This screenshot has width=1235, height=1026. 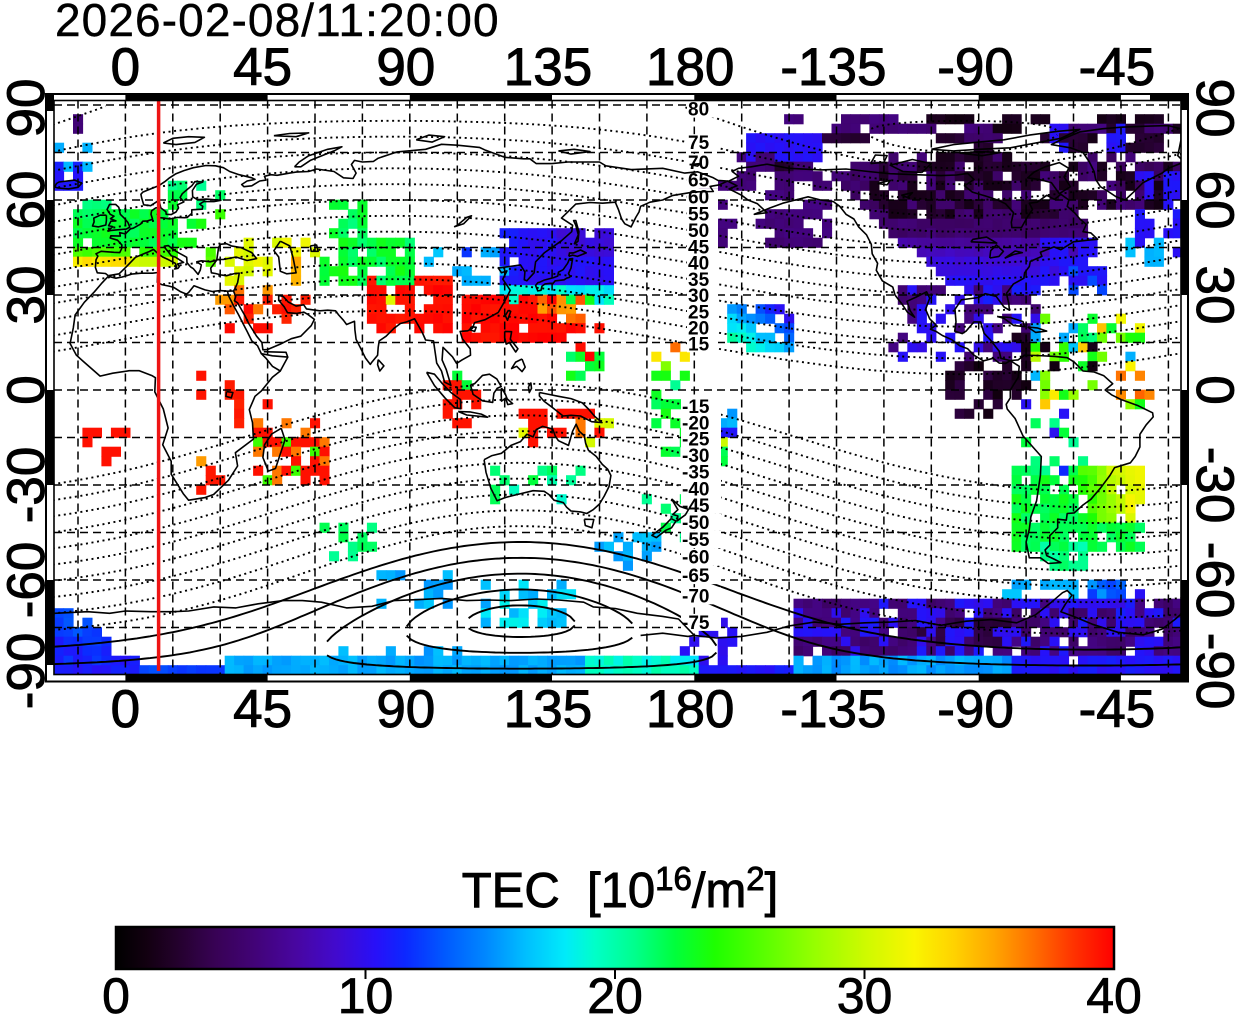 I want to click on svg-text: -35, so click(x=696, y=473).